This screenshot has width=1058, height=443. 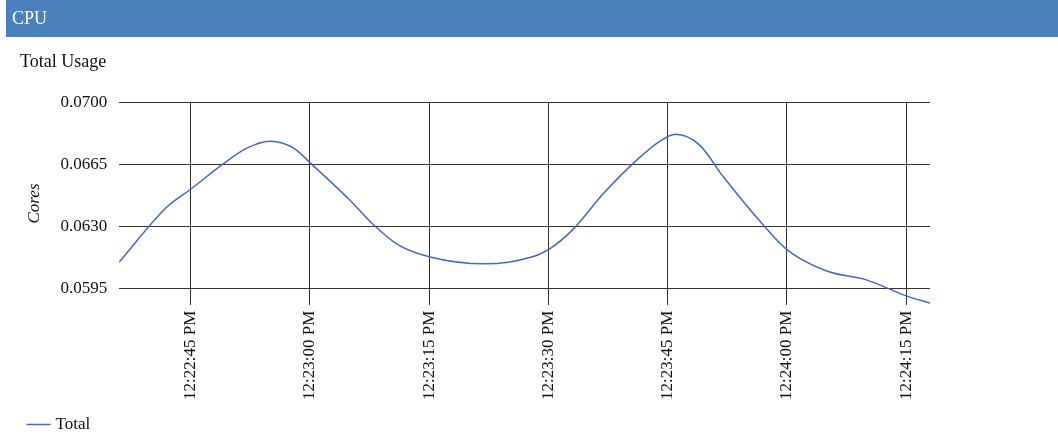 I want to click on y-axis-title: Cores, so click(x=33, y=203).